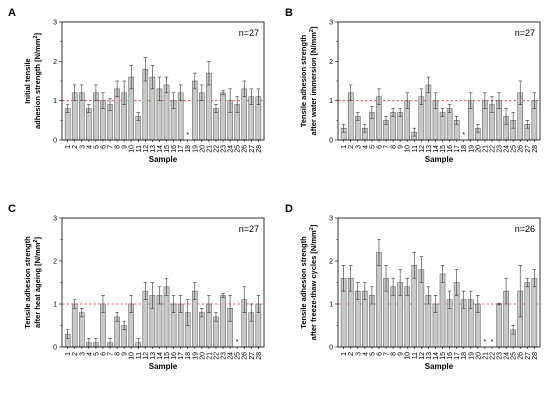  I want to click on panel-label: C, so click(12, 209).